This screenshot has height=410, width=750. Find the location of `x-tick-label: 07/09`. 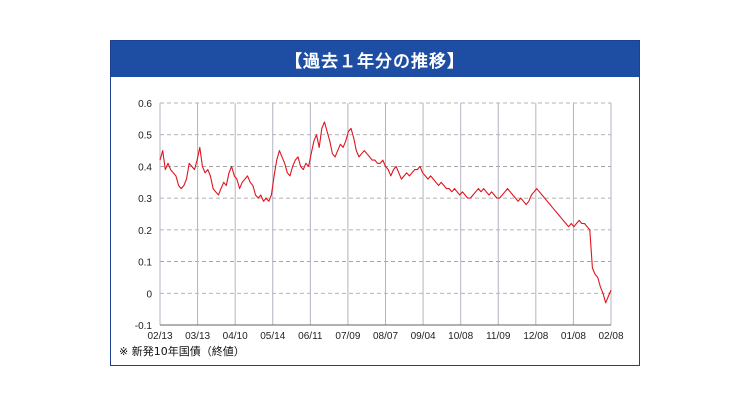

x-tick-label: 07/09 is located at coordinates (347, 336).